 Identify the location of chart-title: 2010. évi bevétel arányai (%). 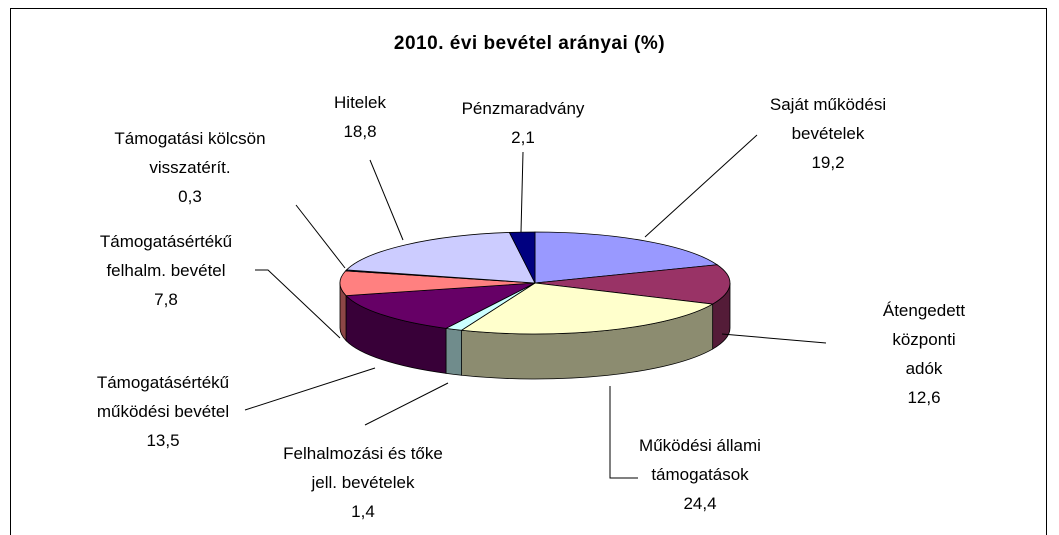
(529, 43).